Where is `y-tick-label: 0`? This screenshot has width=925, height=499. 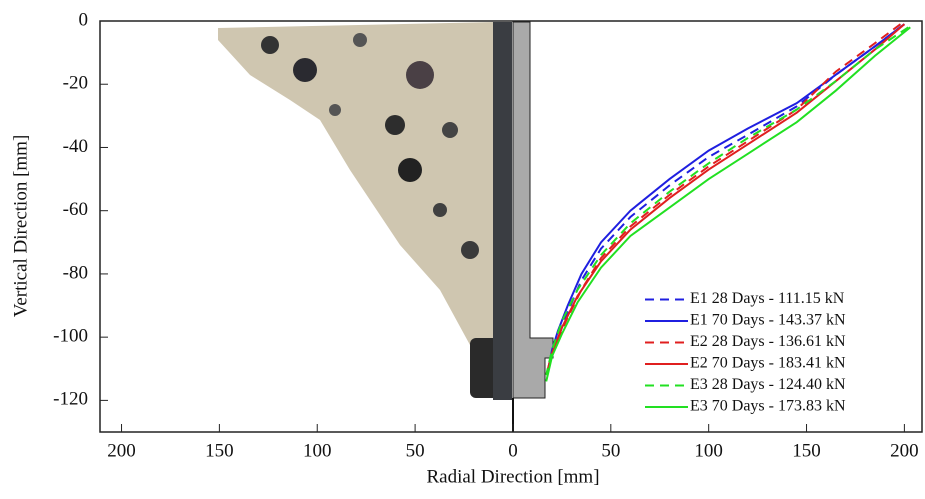 y-tick-label: 0 is located at coordinates (84, 19).